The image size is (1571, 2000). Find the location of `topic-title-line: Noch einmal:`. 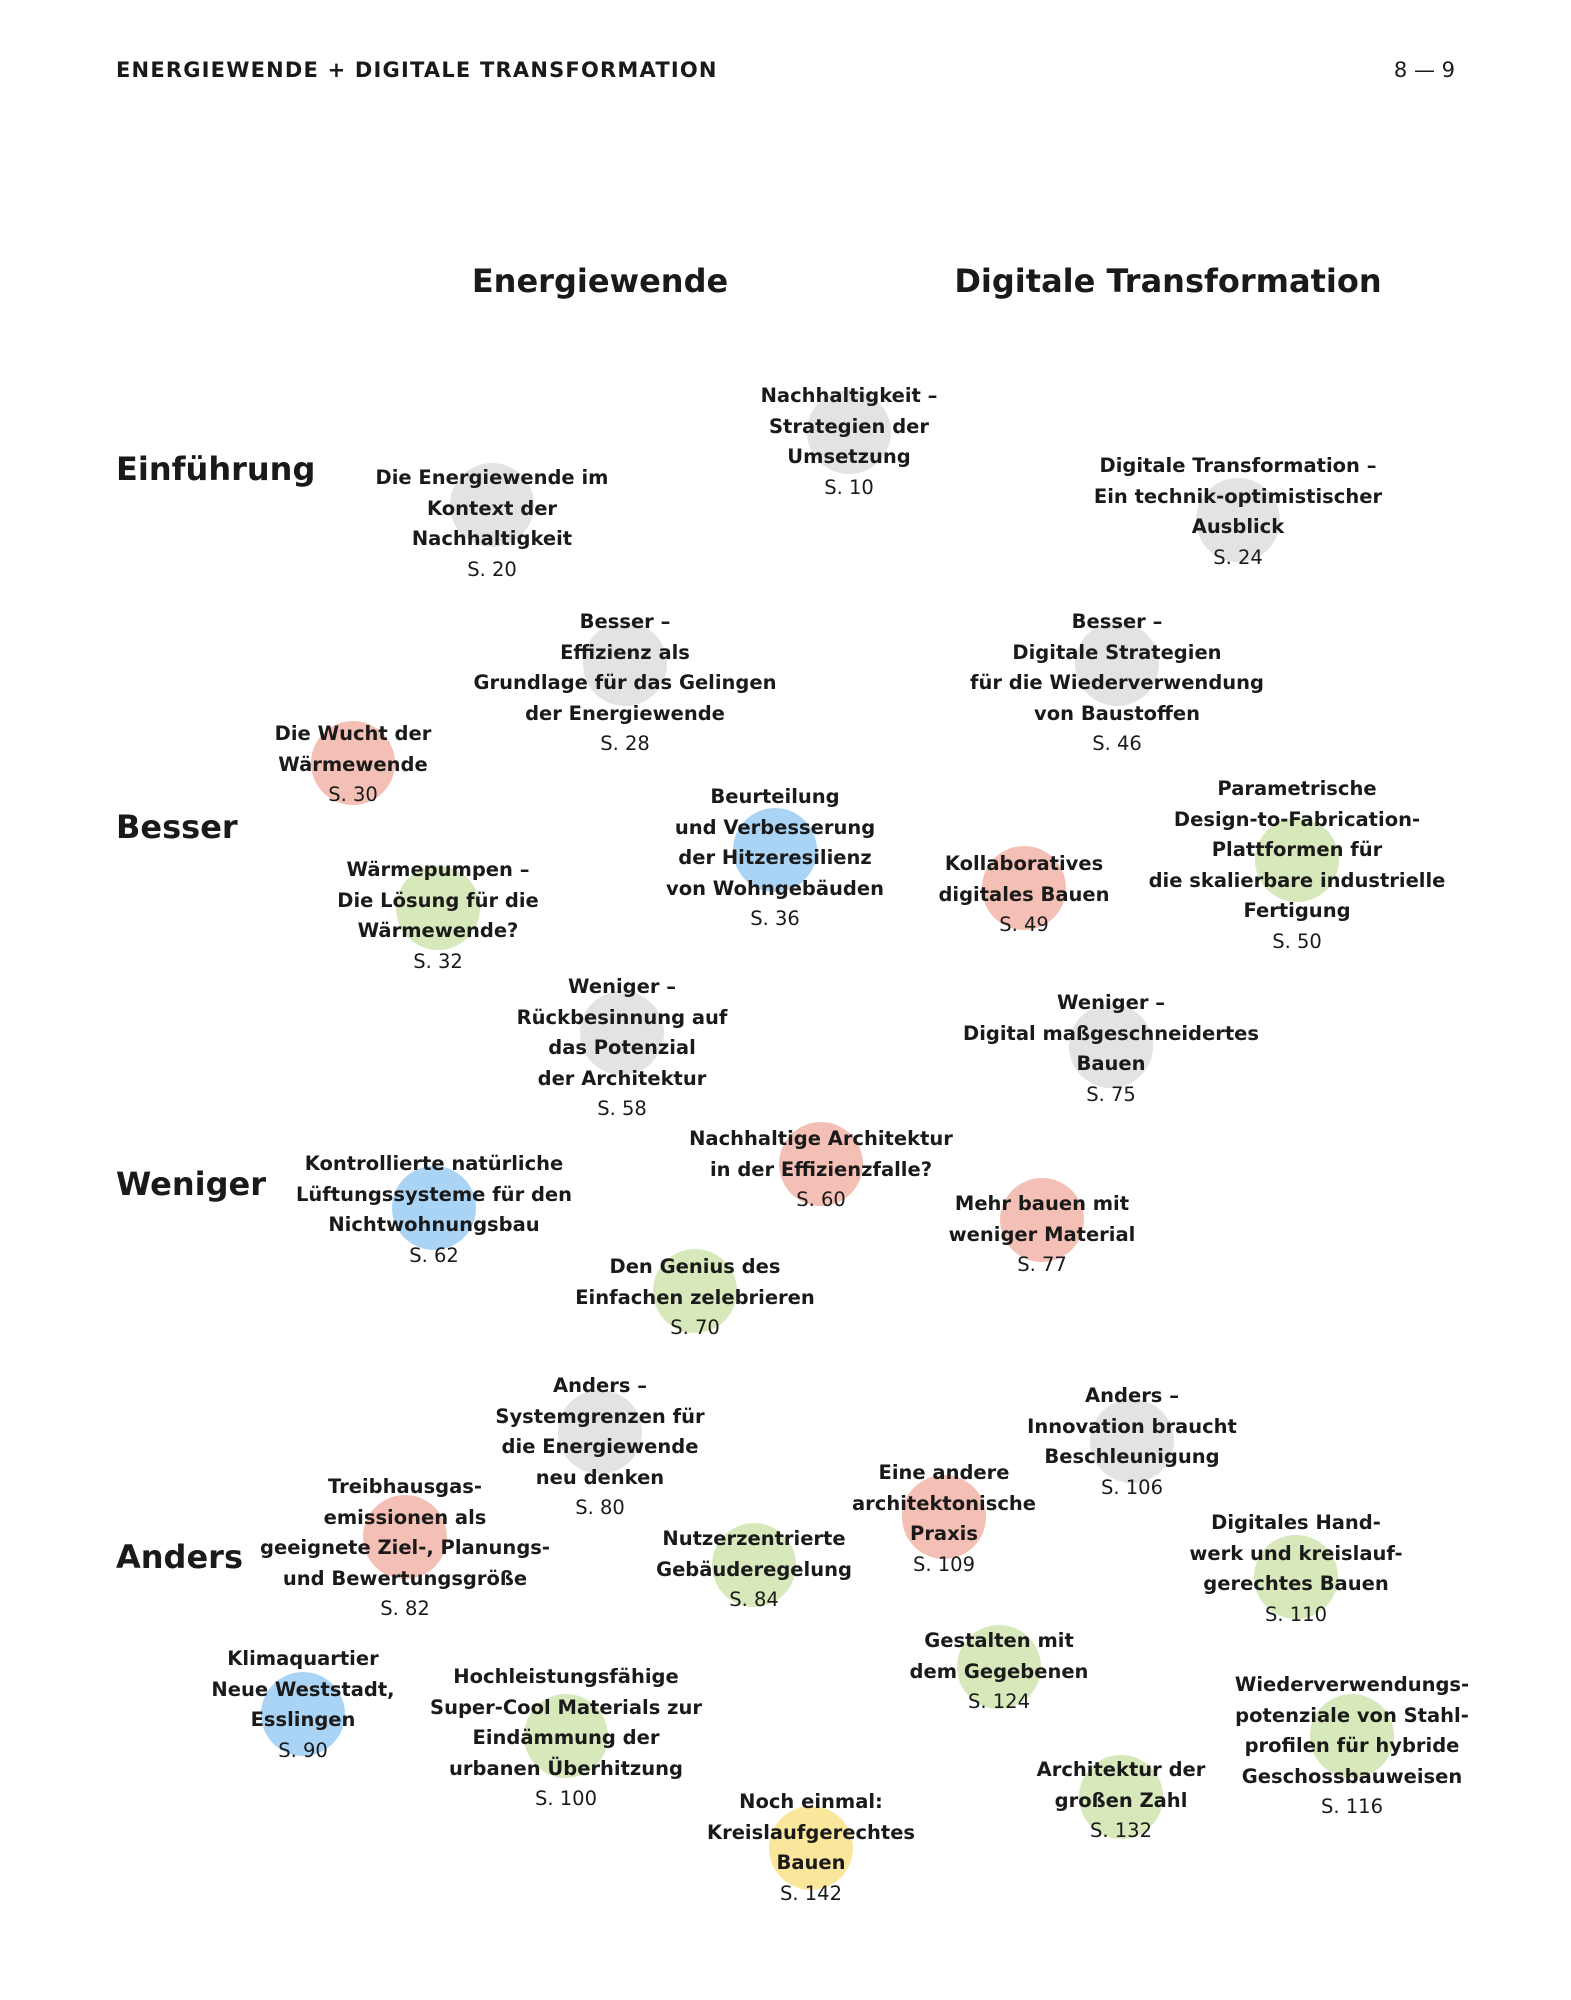

topic-title-line: Noch einmal: is located at coordinates (811, 1801).